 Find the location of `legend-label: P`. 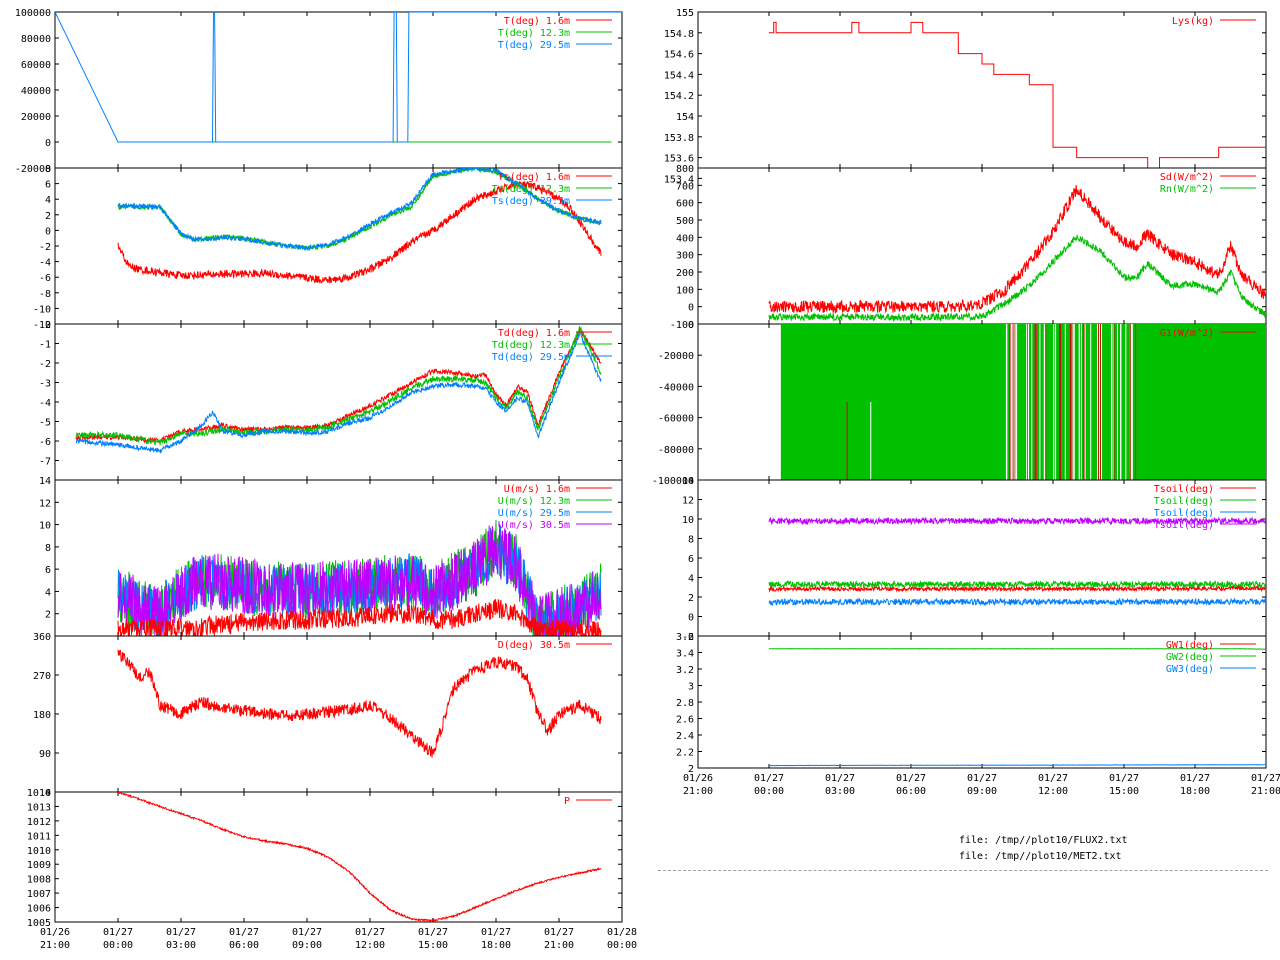

legend-label: P is located at coordinates (567, 801).